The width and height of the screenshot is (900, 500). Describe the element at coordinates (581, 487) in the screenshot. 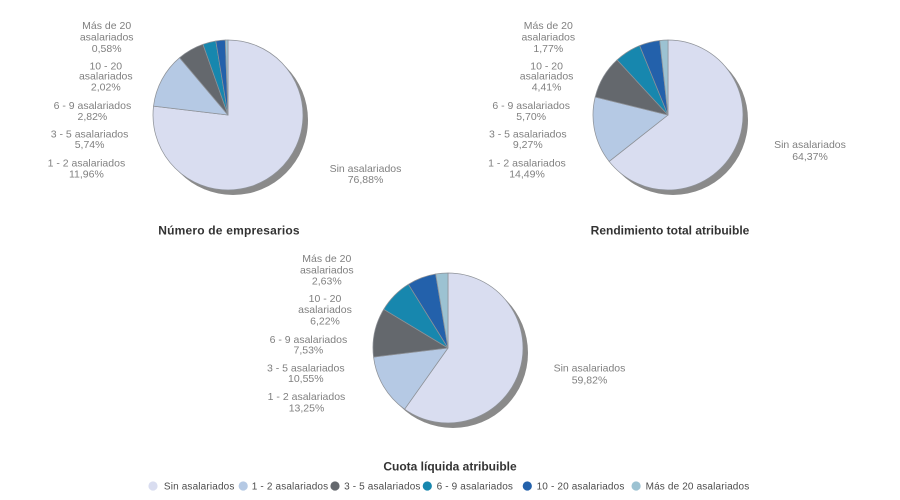

I see `svg-text: 10 - 20 asalariados` at that location.